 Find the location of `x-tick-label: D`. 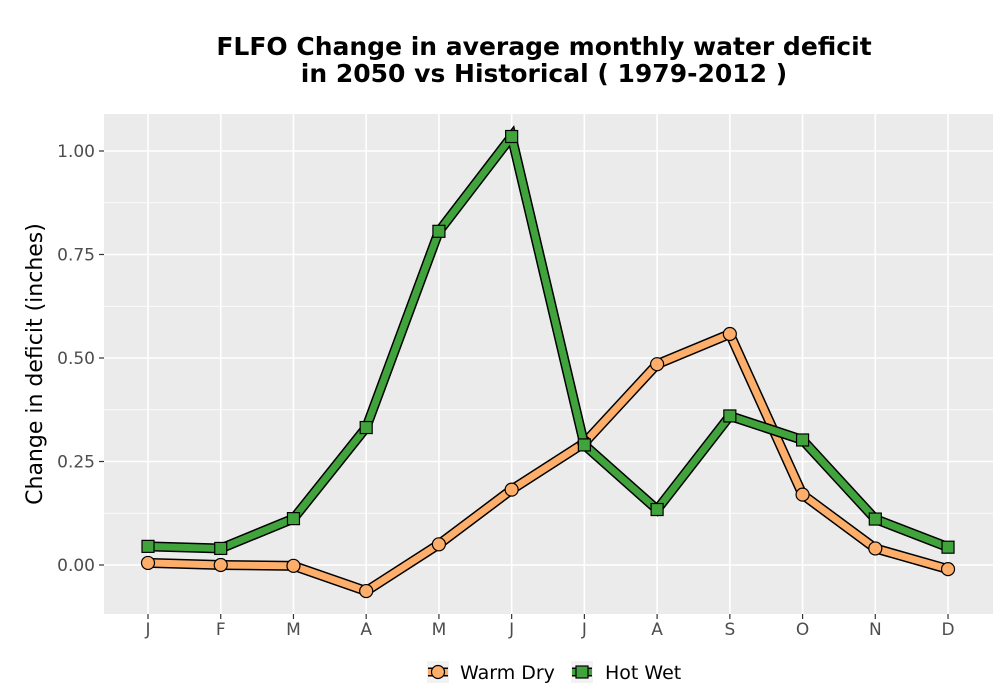

x-tick-label: D is located at coordinates (947, 630).